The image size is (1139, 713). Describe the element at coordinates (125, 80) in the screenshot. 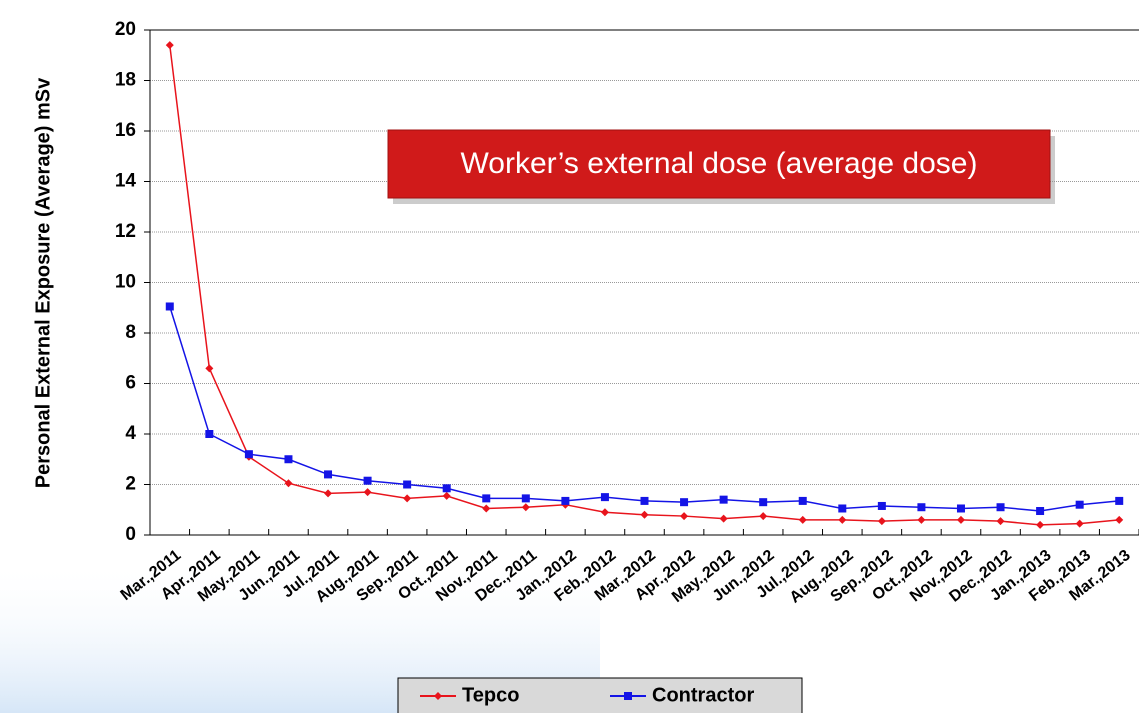

I see `y-tick-label: 18` at that location.